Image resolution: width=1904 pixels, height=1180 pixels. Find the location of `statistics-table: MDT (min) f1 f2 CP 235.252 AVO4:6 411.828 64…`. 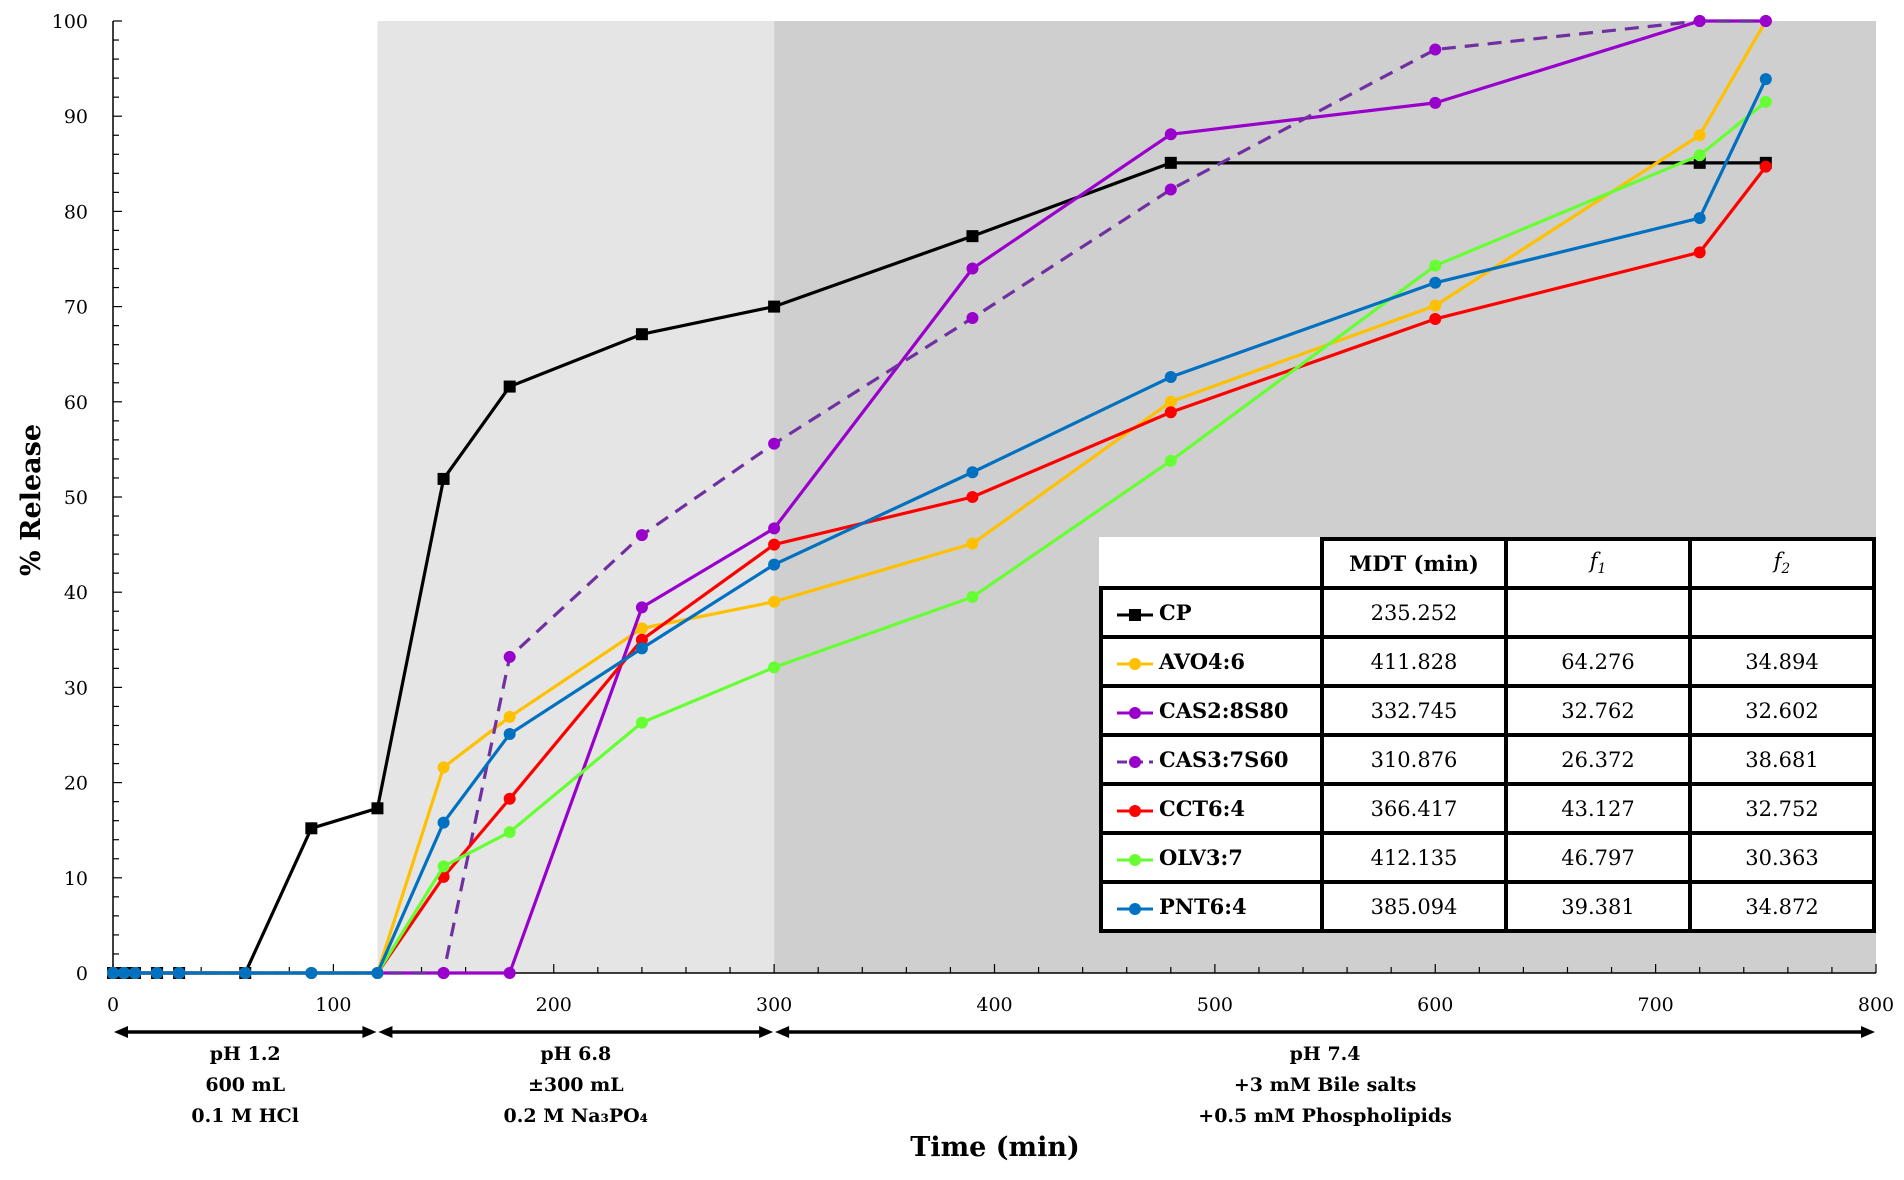

statistics-table: MDT (min) f1 f2 CP 235.252 AVO4:6 411.828 64… is located at coordinates (1487, 735).